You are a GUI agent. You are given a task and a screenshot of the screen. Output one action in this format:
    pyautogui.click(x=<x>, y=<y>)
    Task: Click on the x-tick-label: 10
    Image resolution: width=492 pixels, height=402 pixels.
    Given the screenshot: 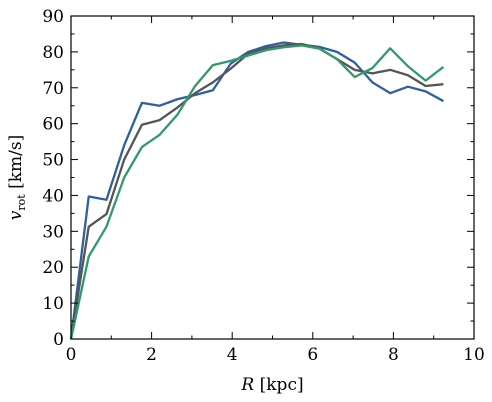 What is the action you would take?
    pyautogui.click(x=474, y=355)
    